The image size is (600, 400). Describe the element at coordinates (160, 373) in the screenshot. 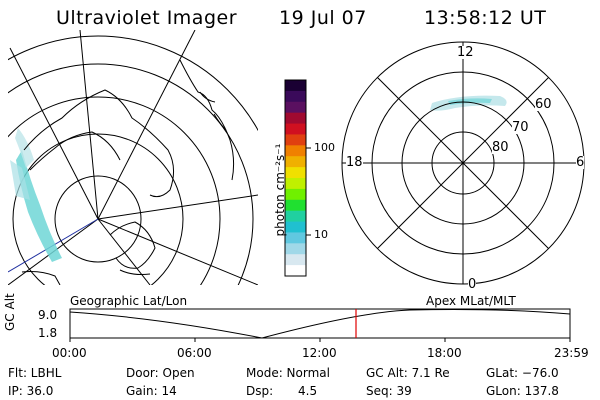

I see `door-info: Door: Open` at that location.